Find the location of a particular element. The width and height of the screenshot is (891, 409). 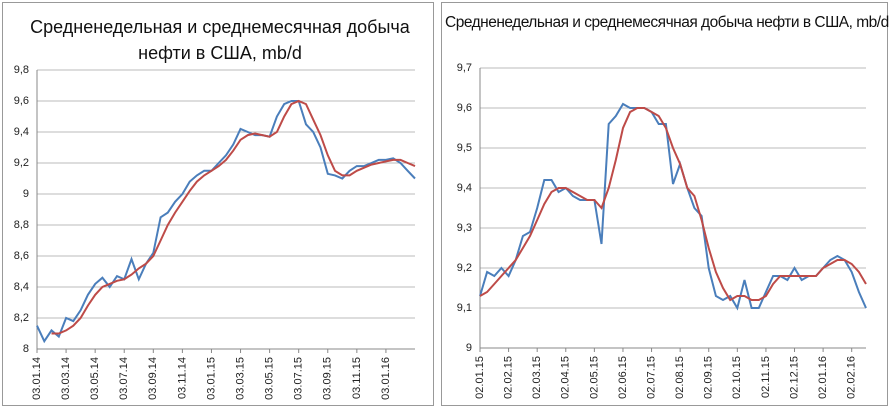

x-tick-label: 03.01.14 is located at coordinates (37, 378).